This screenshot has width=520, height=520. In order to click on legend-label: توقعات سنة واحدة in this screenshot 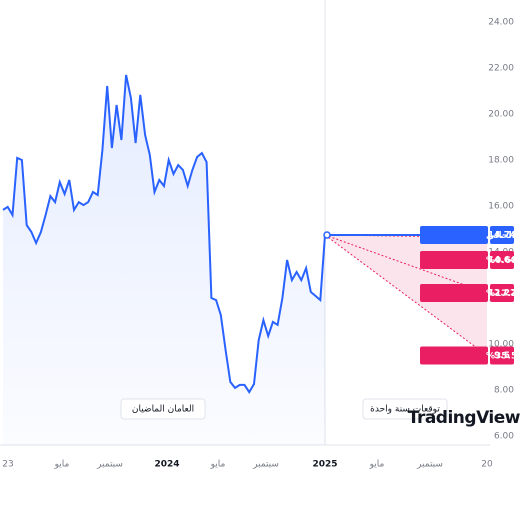, I will do `click(405, 410)`.